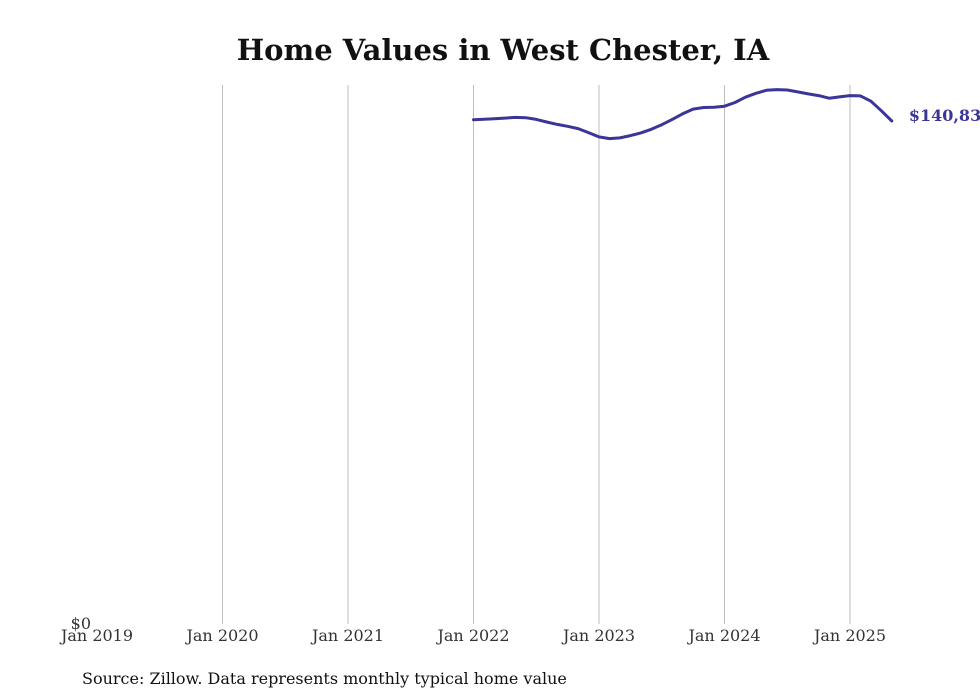  What do you see at coordinates (347, 635) in the screenshot?
I see `x-tick-label: Jan 2021` at bounding box center [347, 635].